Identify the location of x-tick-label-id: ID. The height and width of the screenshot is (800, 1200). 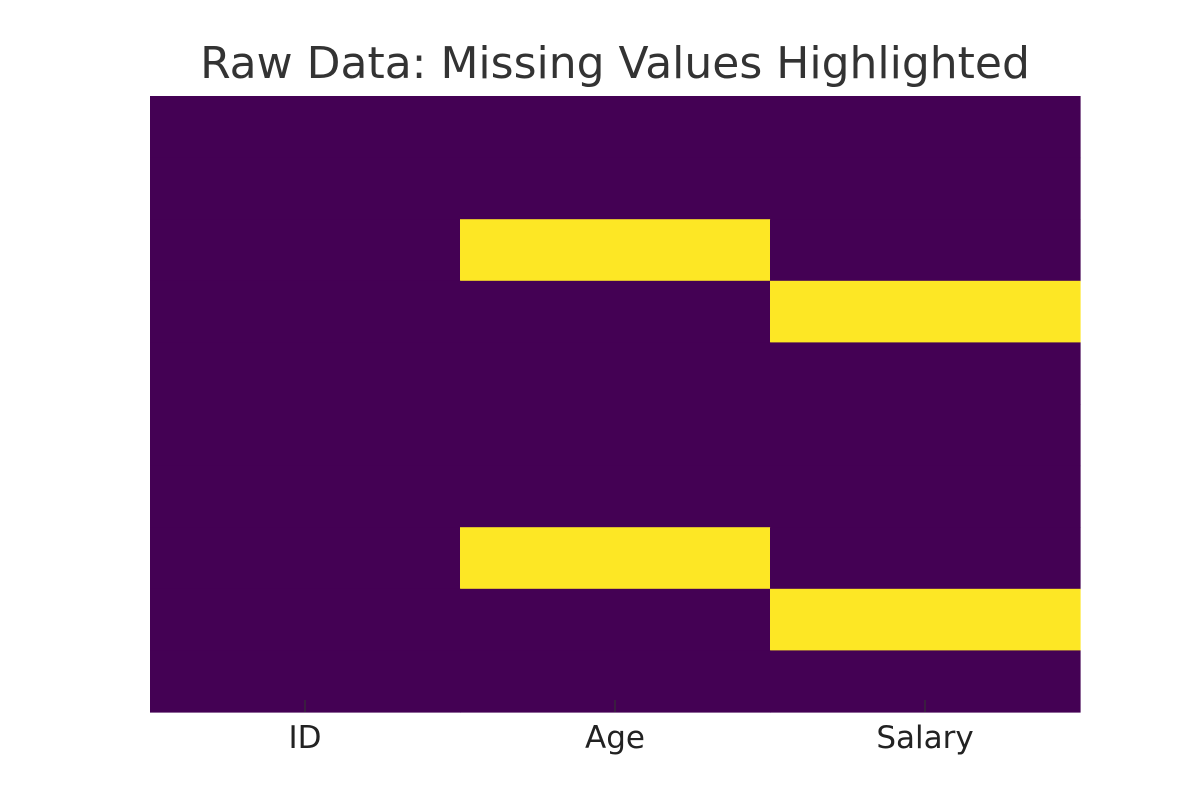
(304, 738).